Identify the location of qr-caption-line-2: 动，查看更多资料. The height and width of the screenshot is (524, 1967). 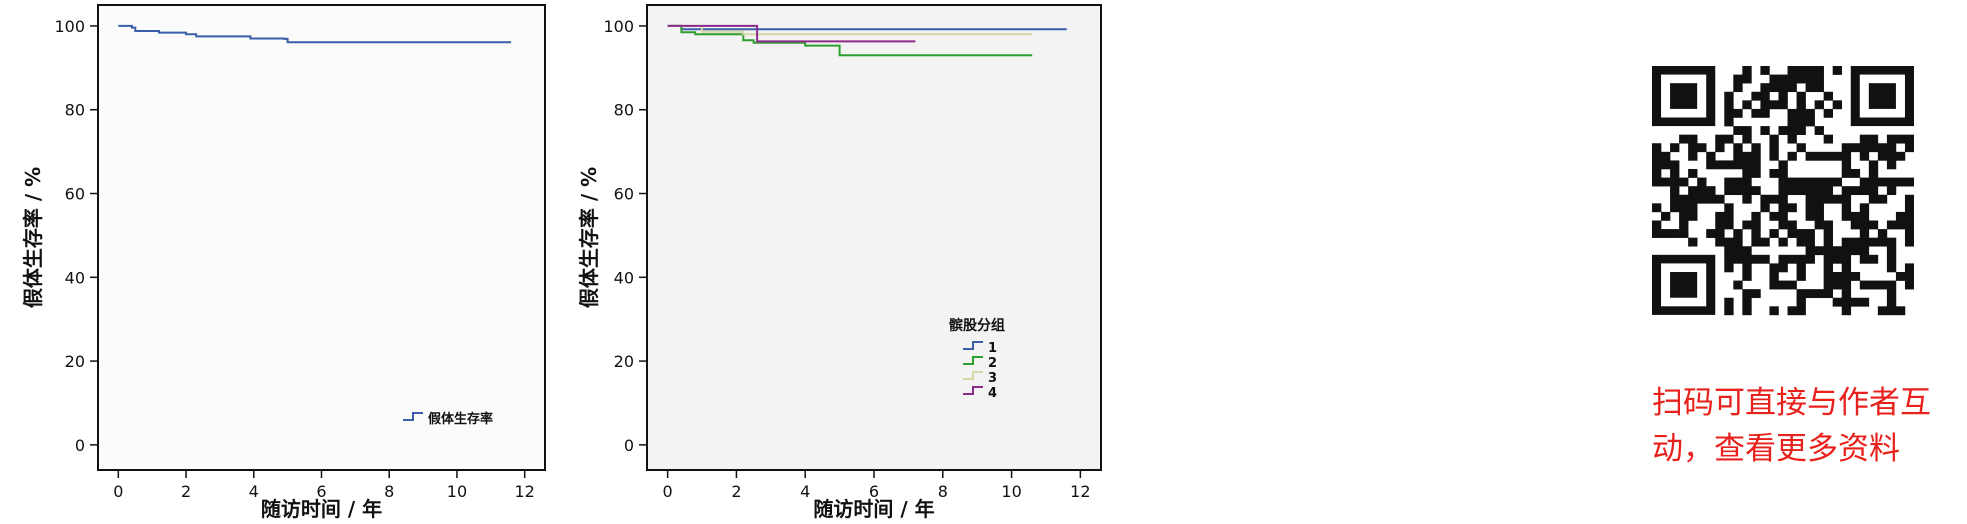
(1776, 449).